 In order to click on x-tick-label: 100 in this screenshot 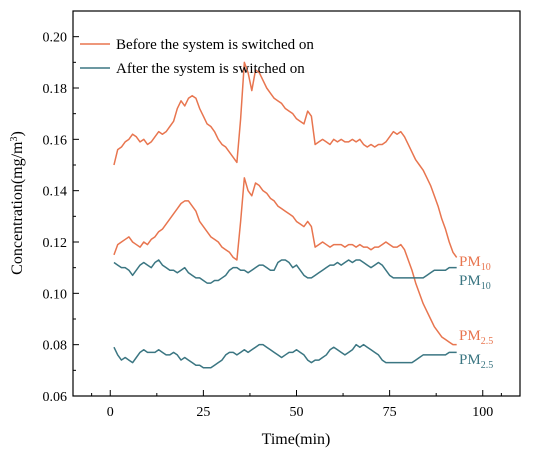, I will do `click(482, 412)`.